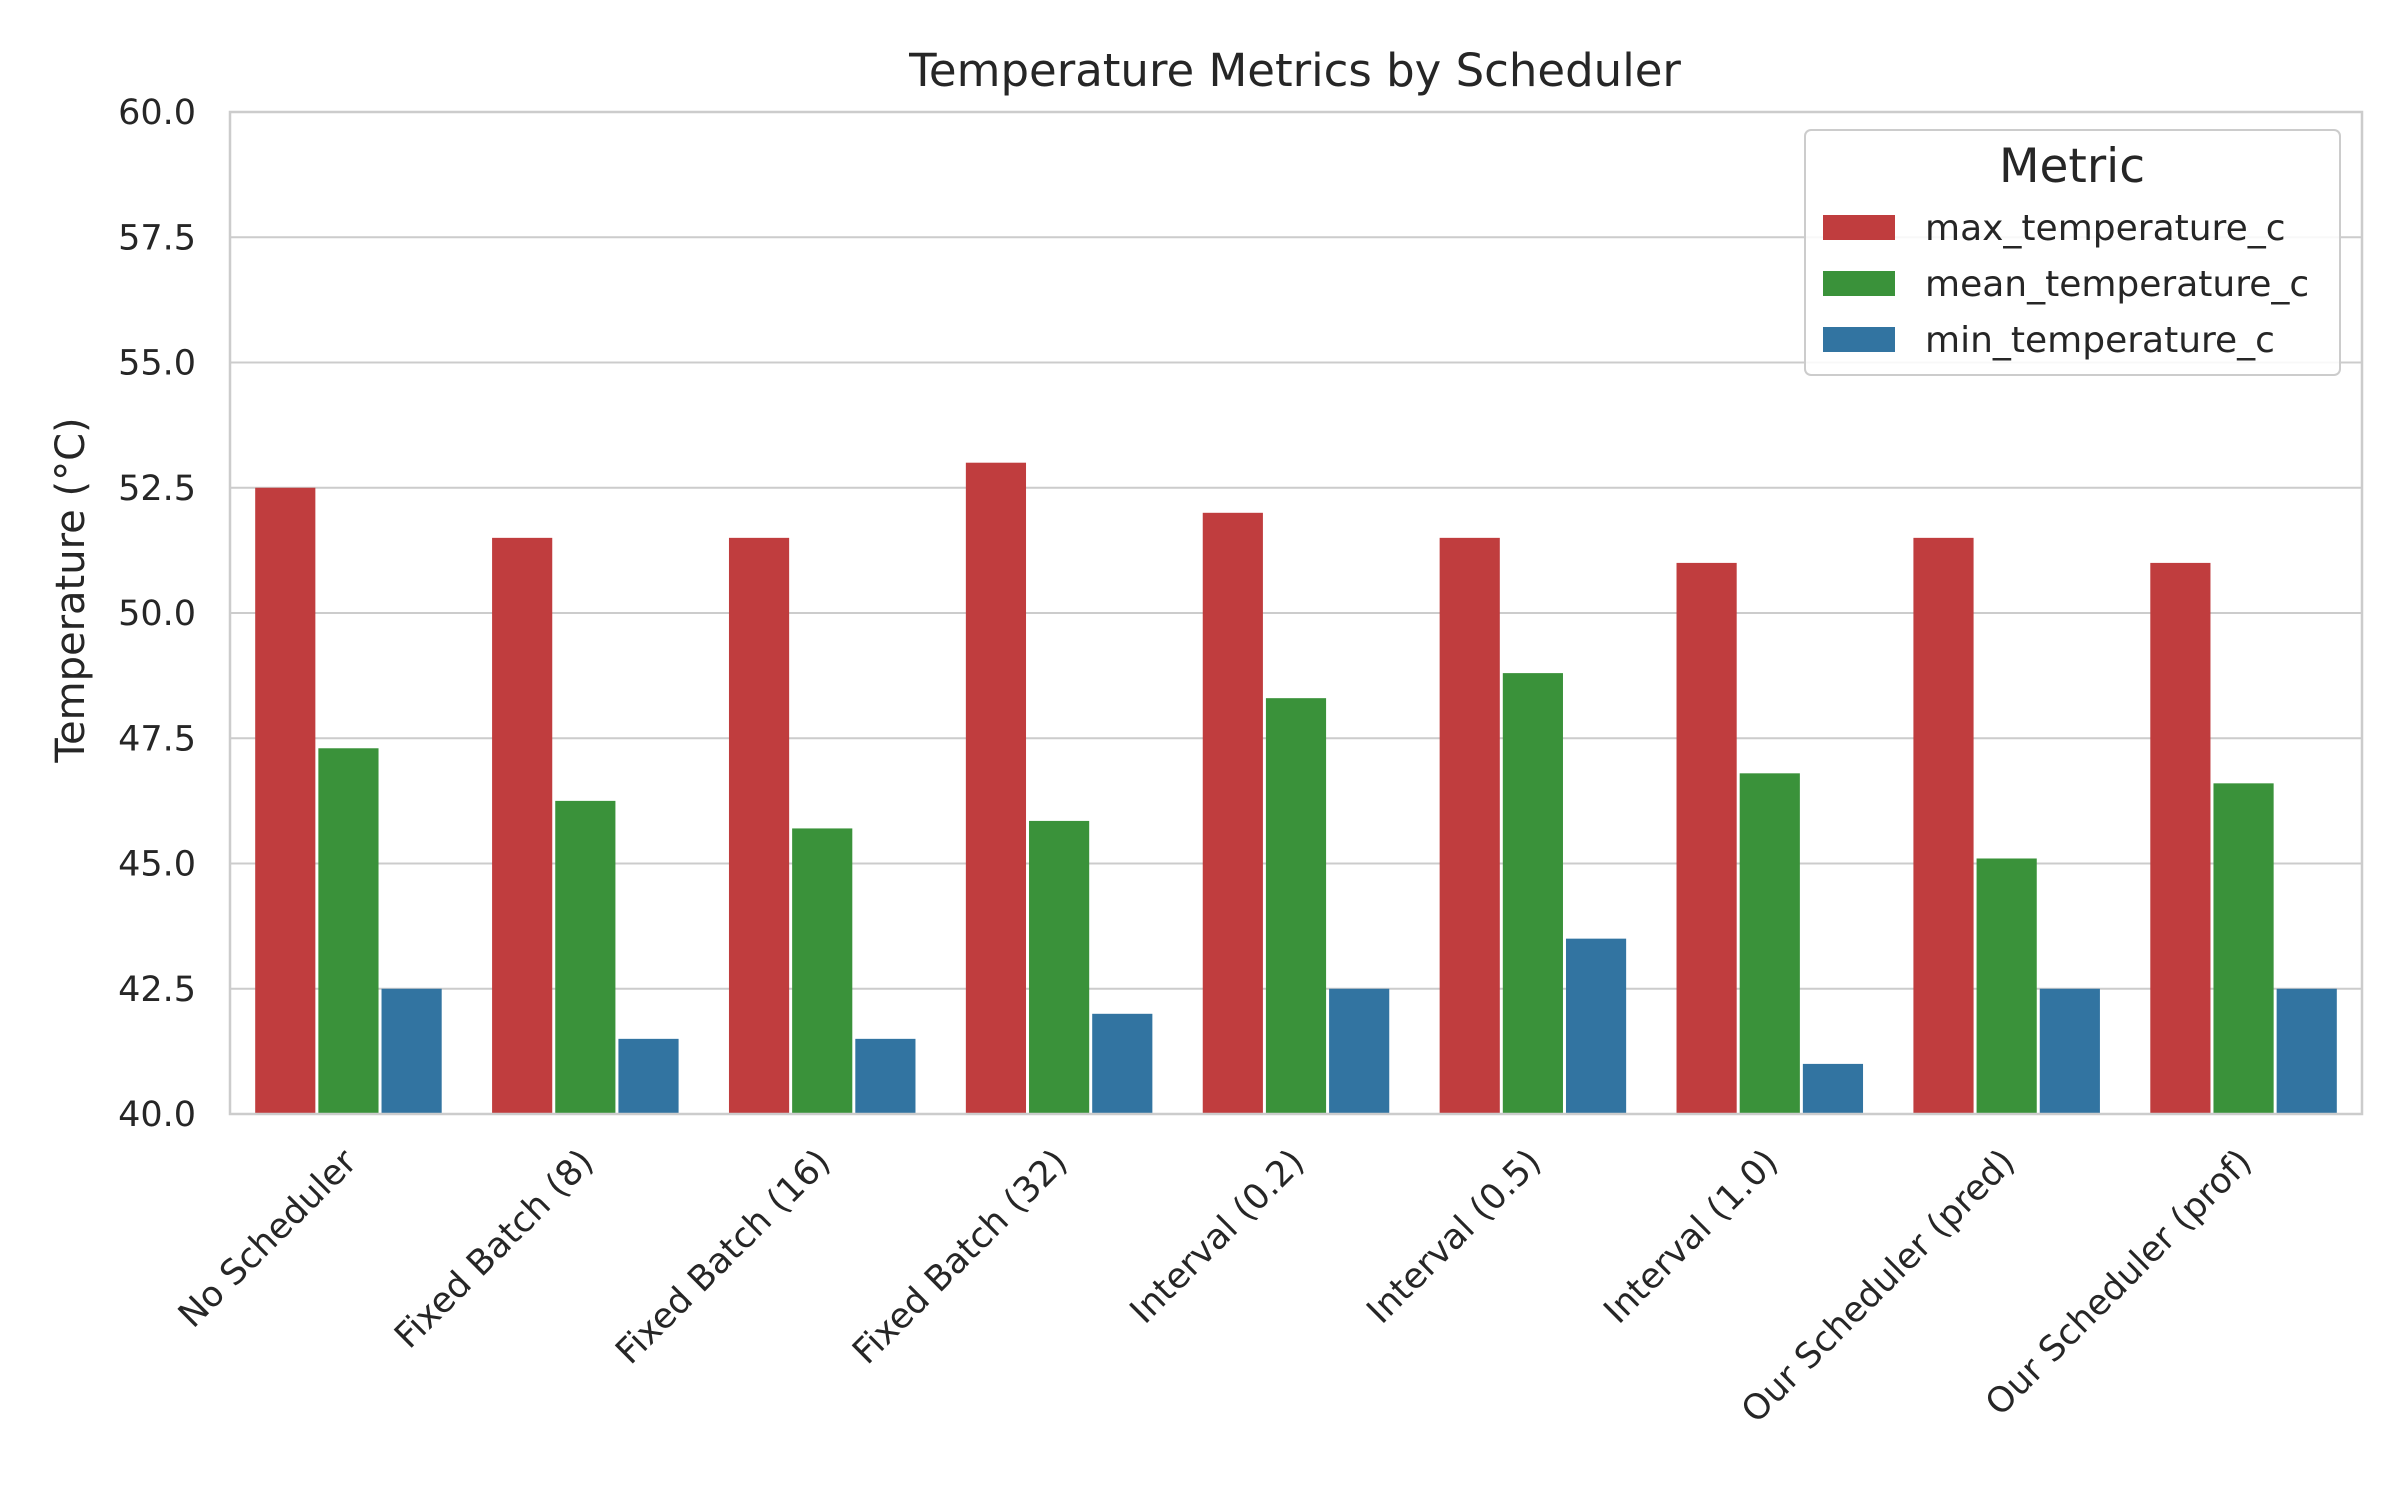 The image size is (2400, 1500). I want to click on y-tick-label: 40.0, so click(157, 1115).